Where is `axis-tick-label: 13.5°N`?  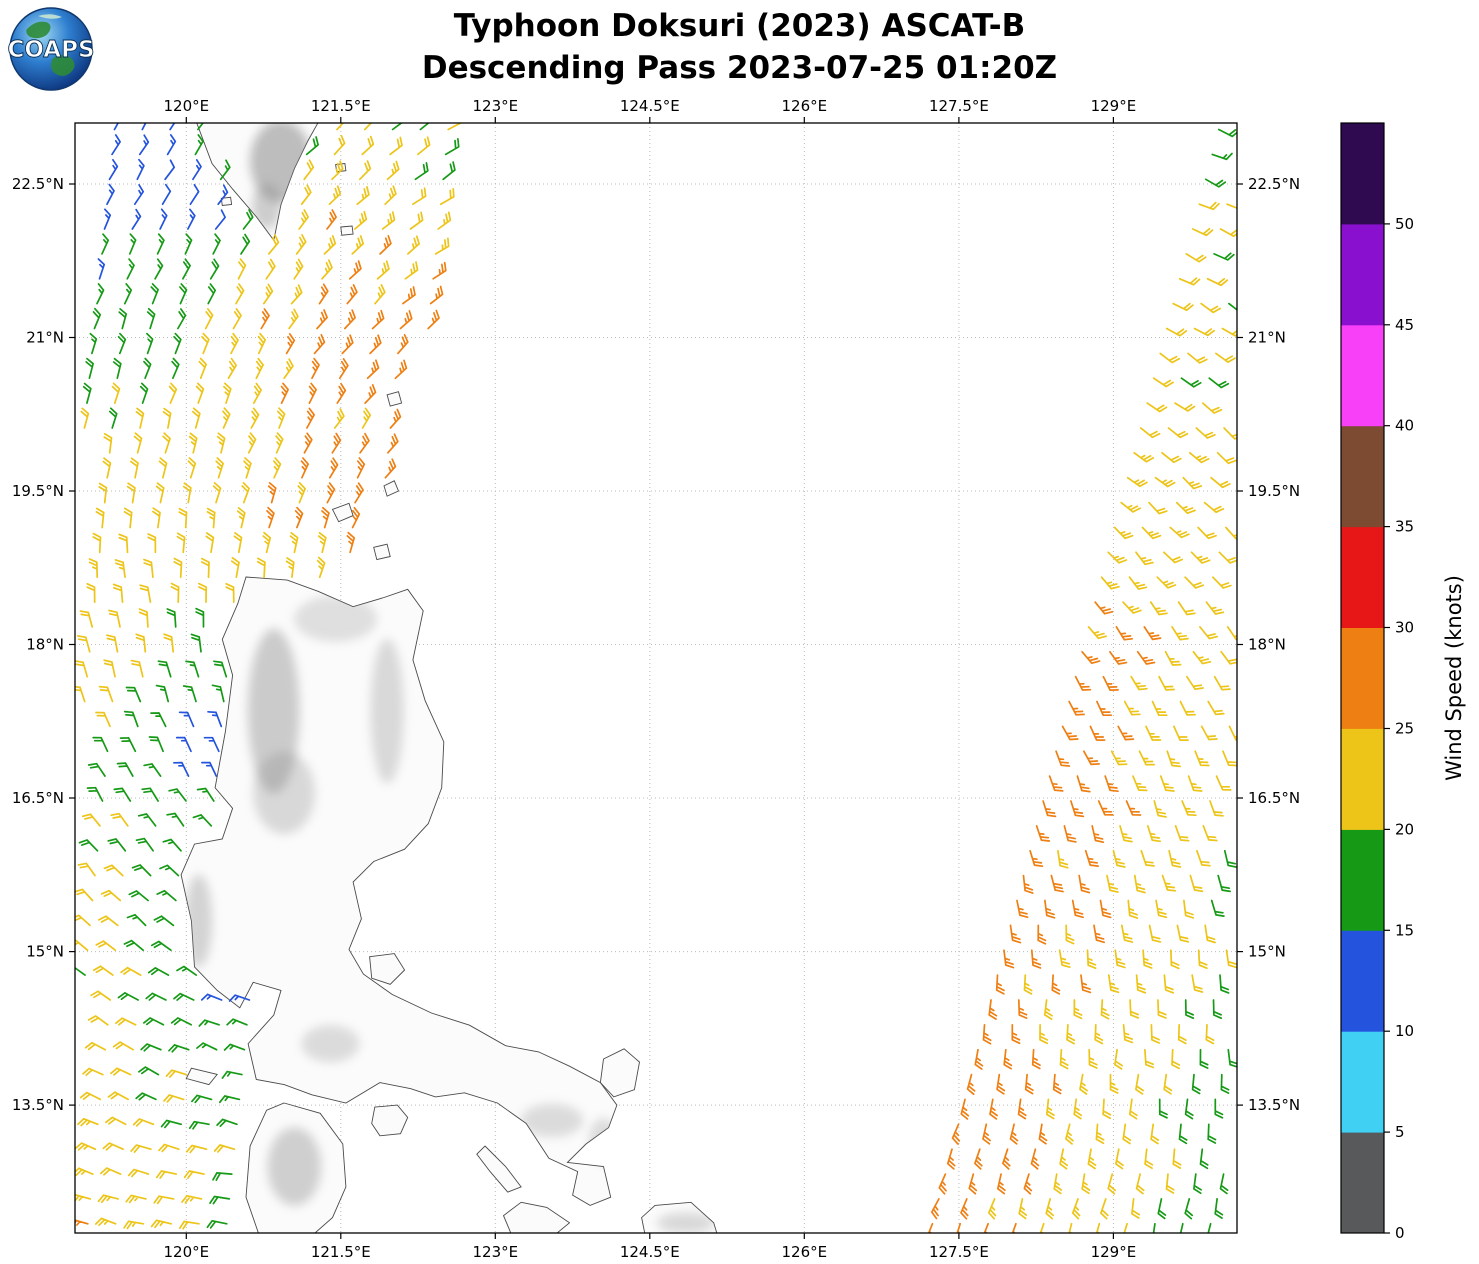 axis-tick-label: 13.5°N is located at coordinates (38, 1105).